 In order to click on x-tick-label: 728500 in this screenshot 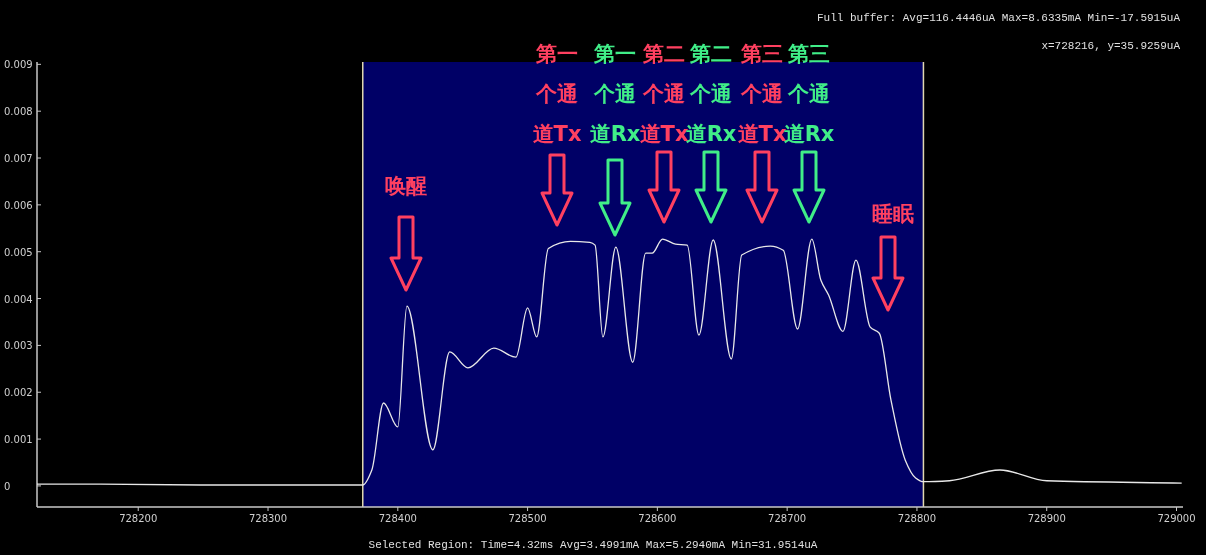, I will do `click(527, 518)`.